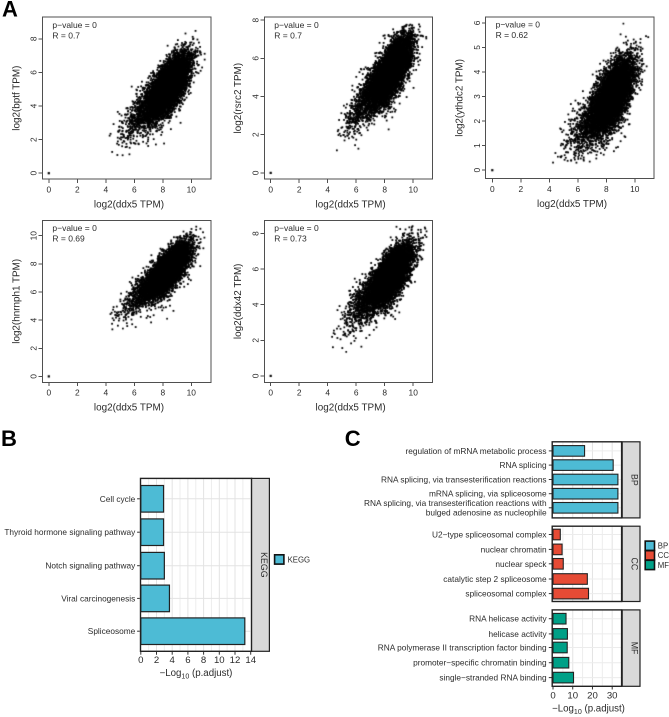  Describe the element at coordinates (521, 564) in the screenshot. I see `svg-text: nuclear speck` at that location.